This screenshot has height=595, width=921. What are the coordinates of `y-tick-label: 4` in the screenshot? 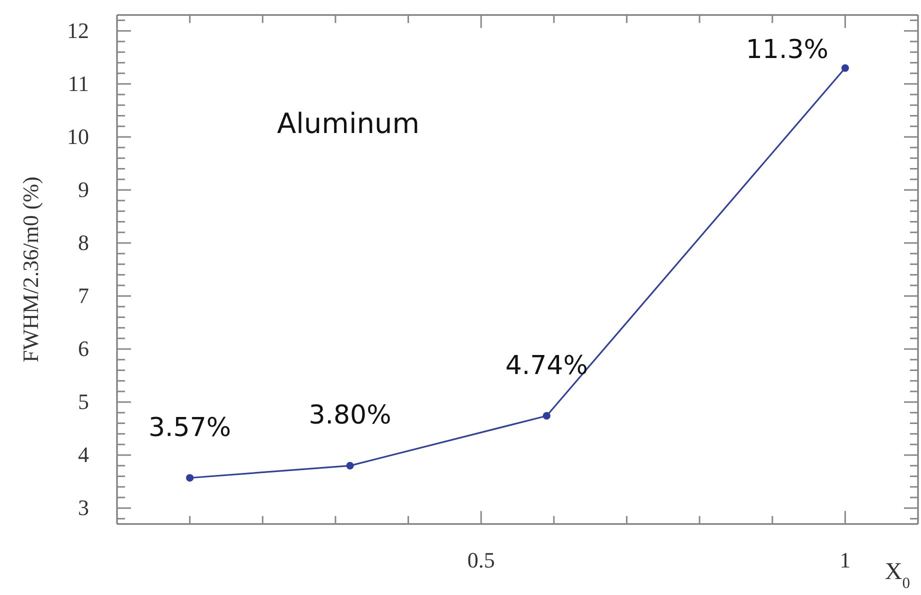 It's located at (83, 455).